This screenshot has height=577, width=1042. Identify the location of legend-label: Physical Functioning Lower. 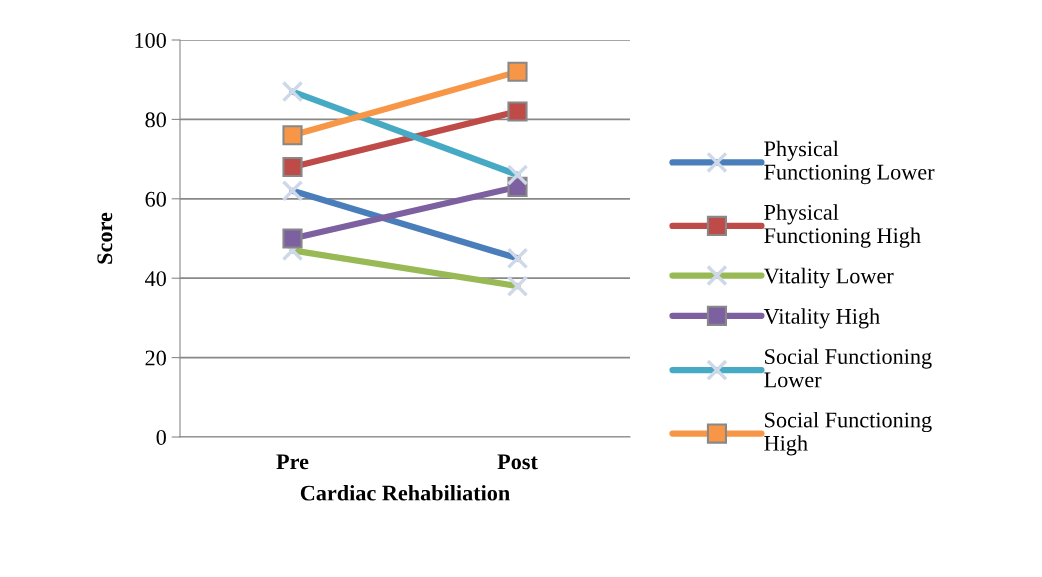
(849, 162).